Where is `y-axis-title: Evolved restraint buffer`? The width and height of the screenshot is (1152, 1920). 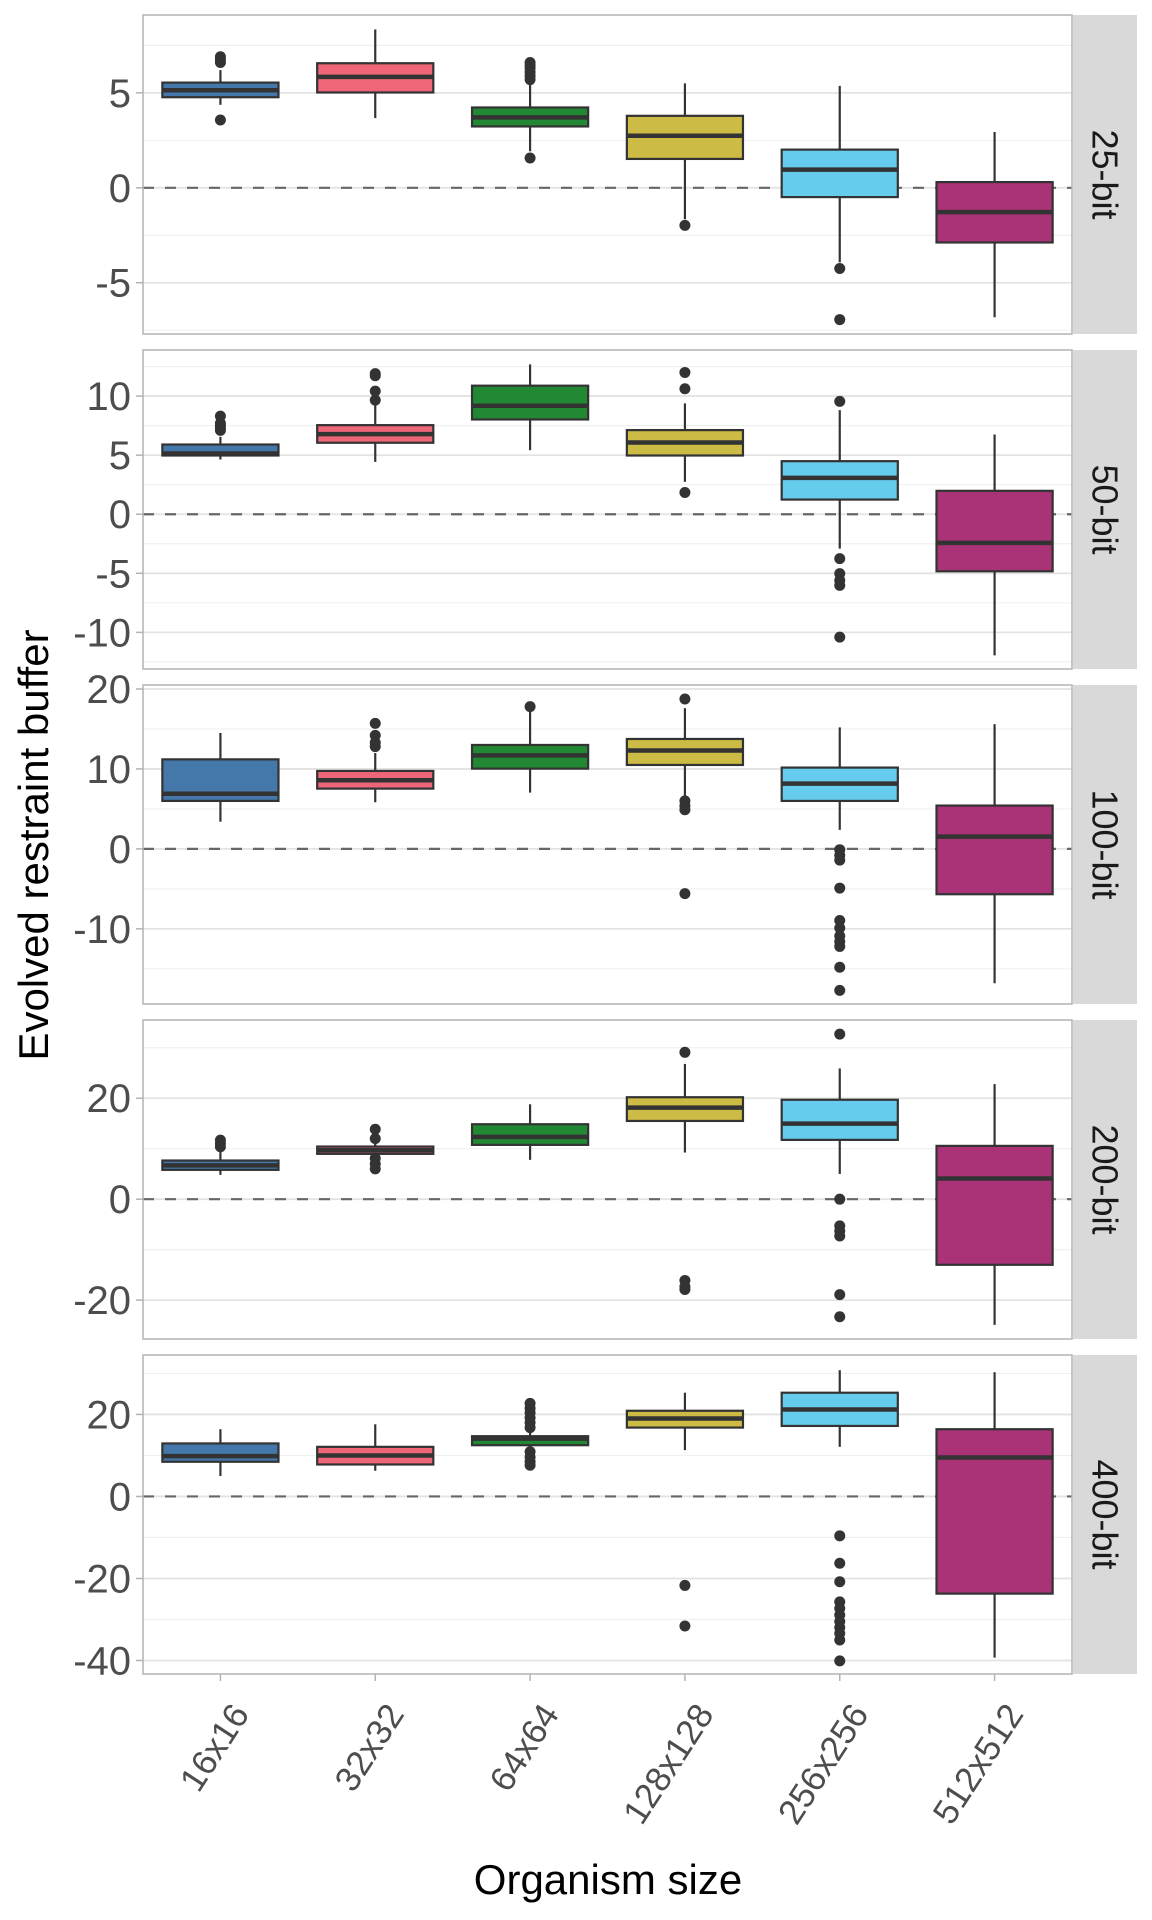
y-axis-title: Evolved restraint buffer is located at coordinates (33, 844).